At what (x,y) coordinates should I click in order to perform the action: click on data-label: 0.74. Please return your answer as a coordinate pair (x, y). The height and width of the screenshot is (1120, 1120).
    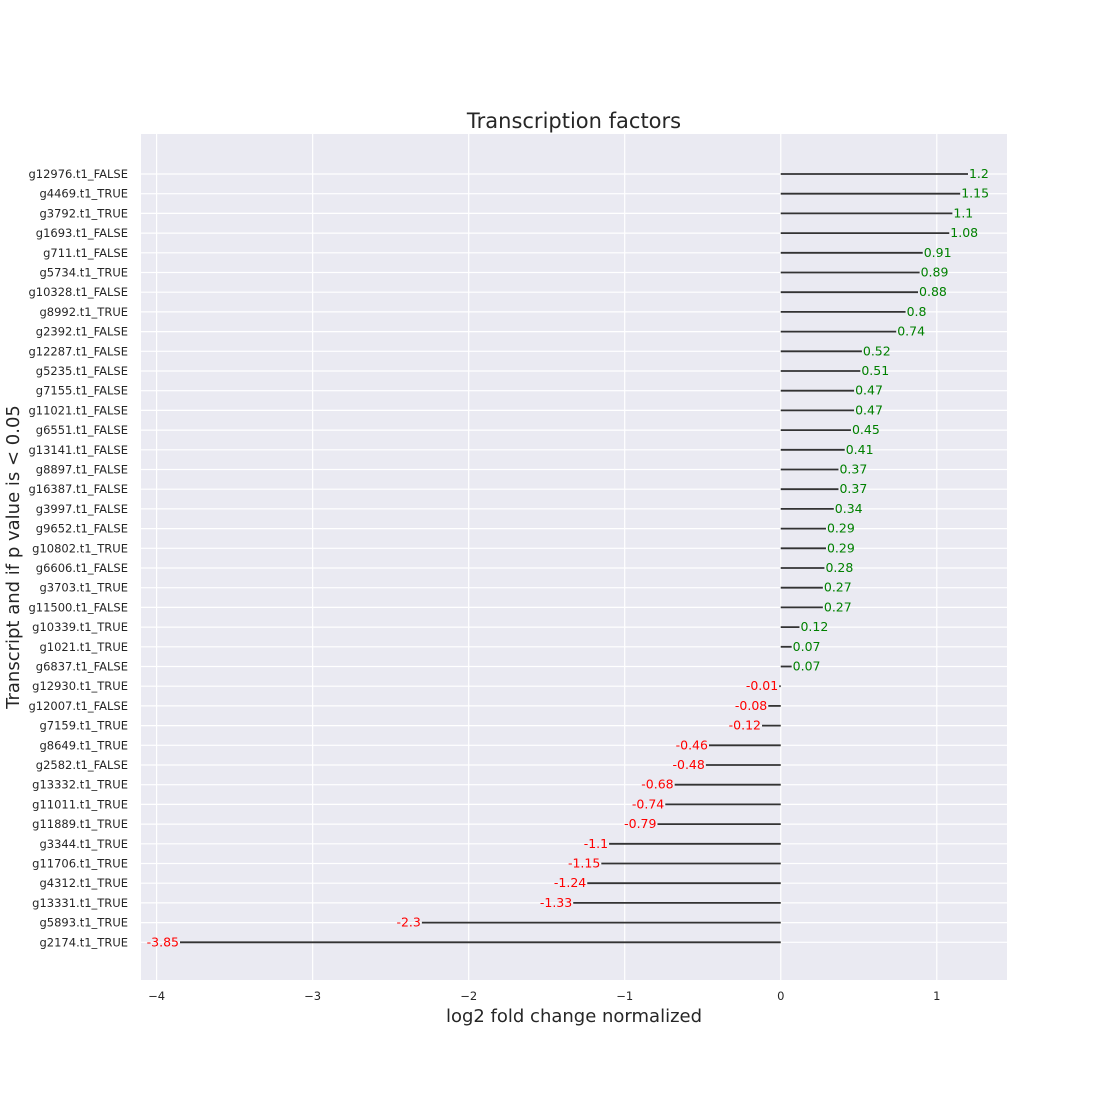
    Looking at the image, I should click on (911, 331).